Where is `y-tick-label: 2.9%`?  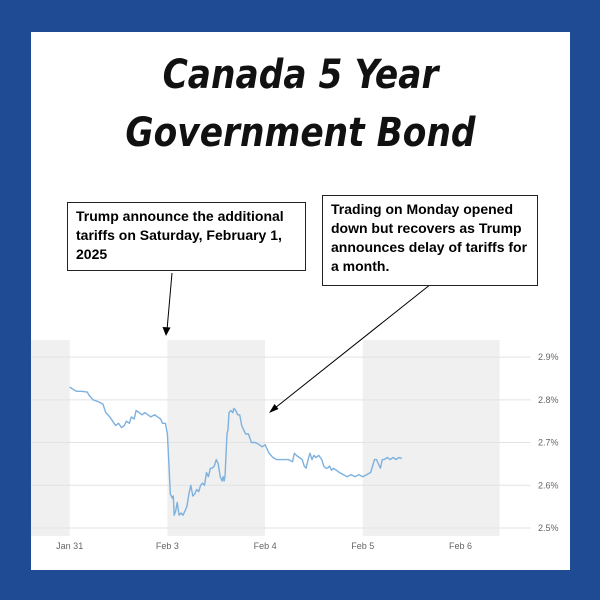 y-tick-label: 2.9% is located at coordinates (548, 357).